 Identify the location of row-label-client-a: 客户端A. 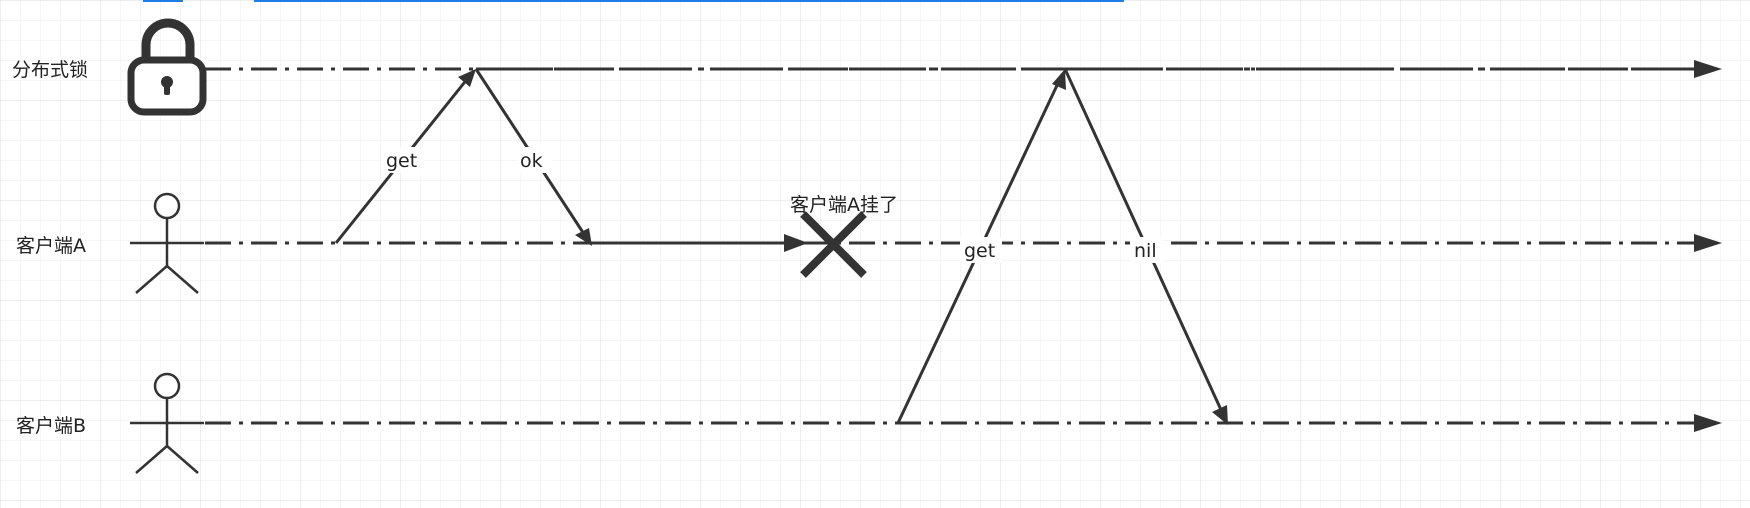
(51, 246).